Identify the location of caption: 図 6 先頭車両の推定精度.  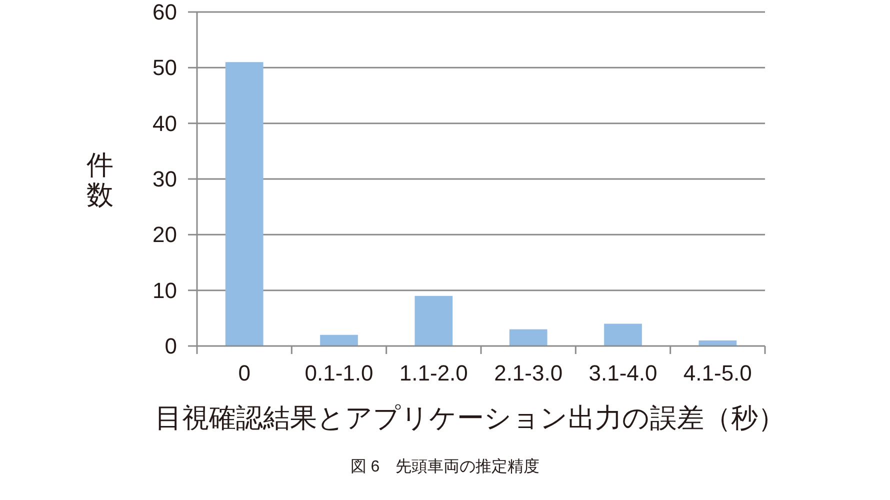
(445, 467).